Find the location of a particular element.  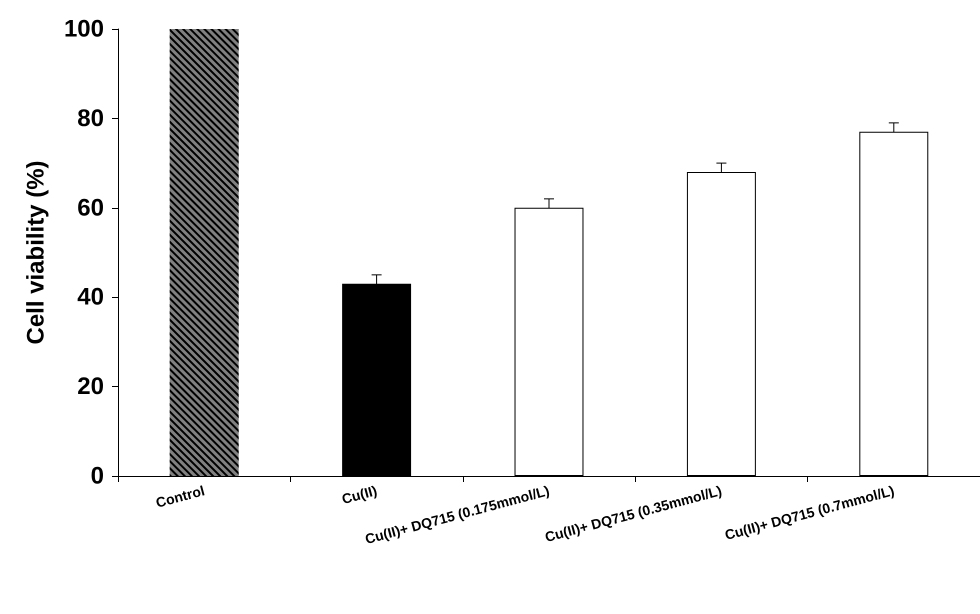

x-tick-label: Control is located at coordinates (180, 496).